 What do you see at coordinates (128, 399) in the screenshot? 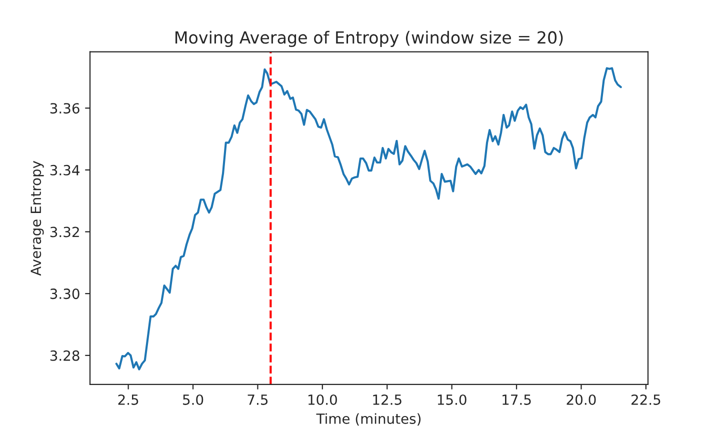
I see `x-tick-label: 2.5` at bounding box center [128, 399].